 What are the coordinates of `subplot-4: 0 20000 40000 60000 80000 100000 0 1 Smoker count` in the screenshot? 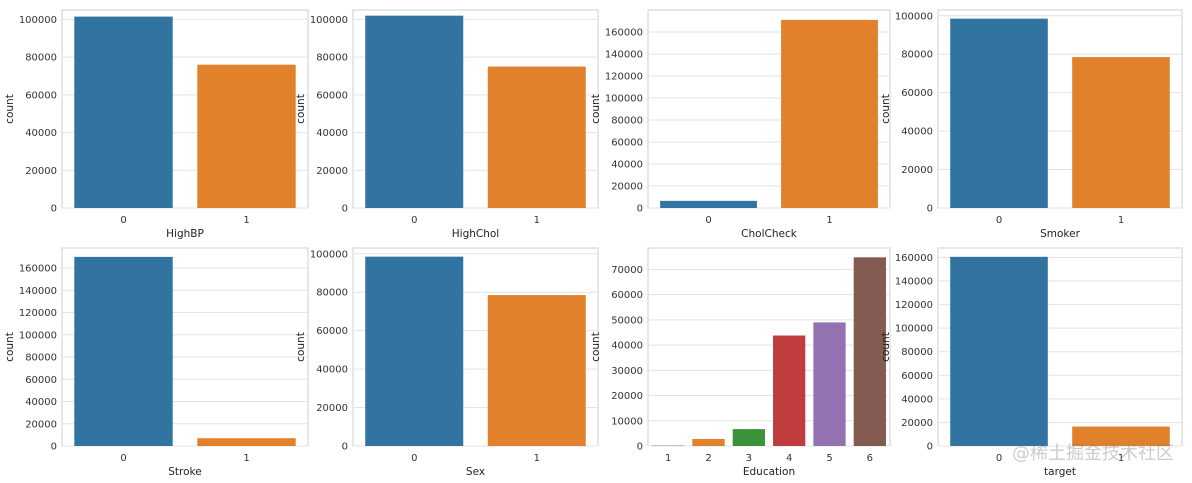 It's located at (1031, 124).